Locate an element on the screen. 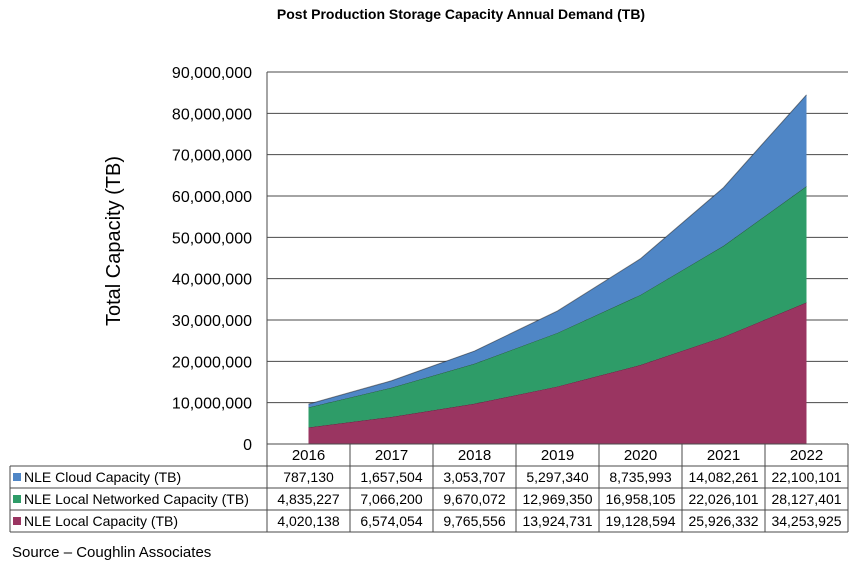 The height and width of the screenshot is (577, 856). y-axis-label: Total Capacity (TB) is located at coordinates (114, 241).